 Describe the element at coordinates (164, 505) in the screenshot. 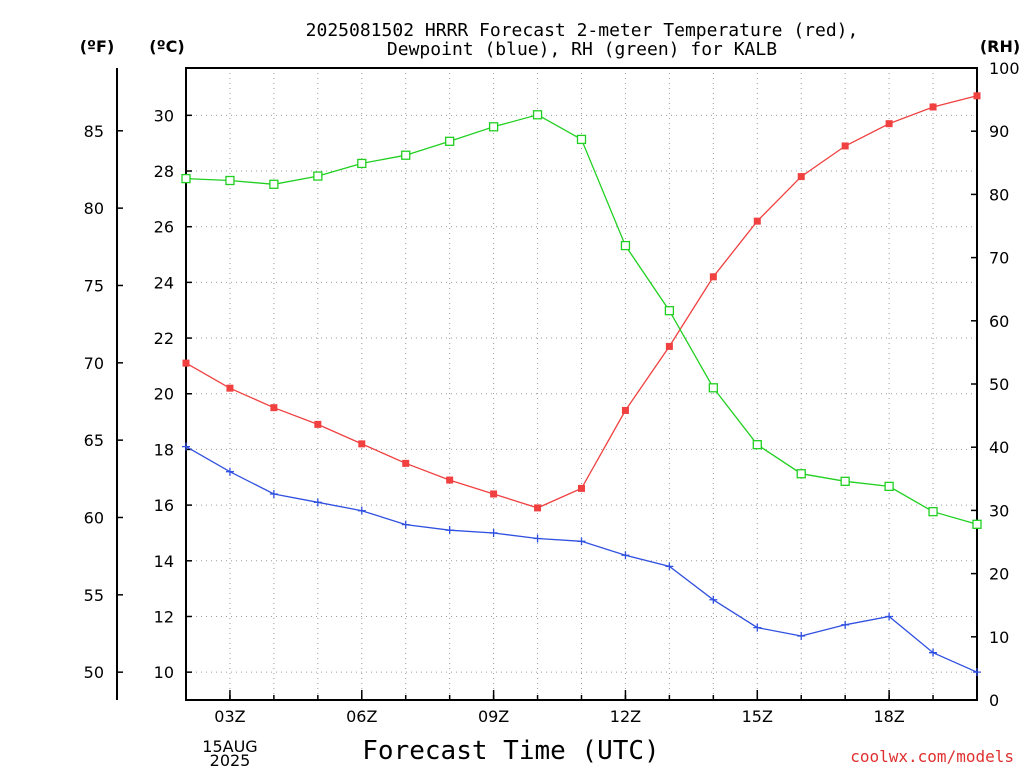

I see `celsius-tick-label: 16` at that location.